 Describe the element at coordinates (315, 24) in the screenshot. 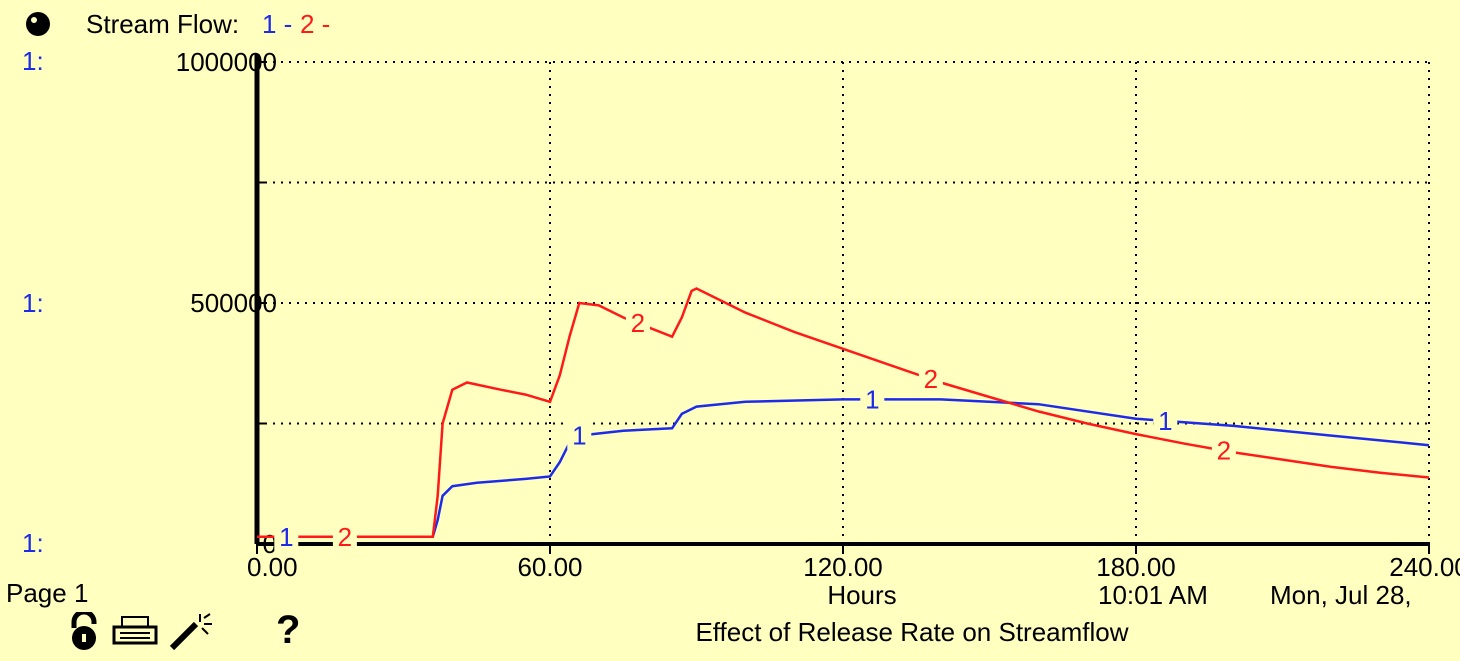

I see `legend-series-2: 2 -` at that location.